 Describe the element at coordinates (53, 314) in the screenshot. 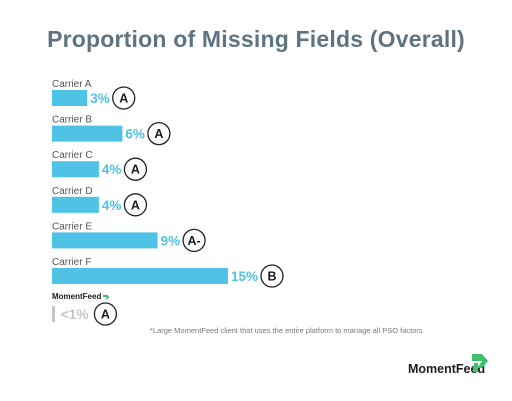

I see `reference-bar` at that location.